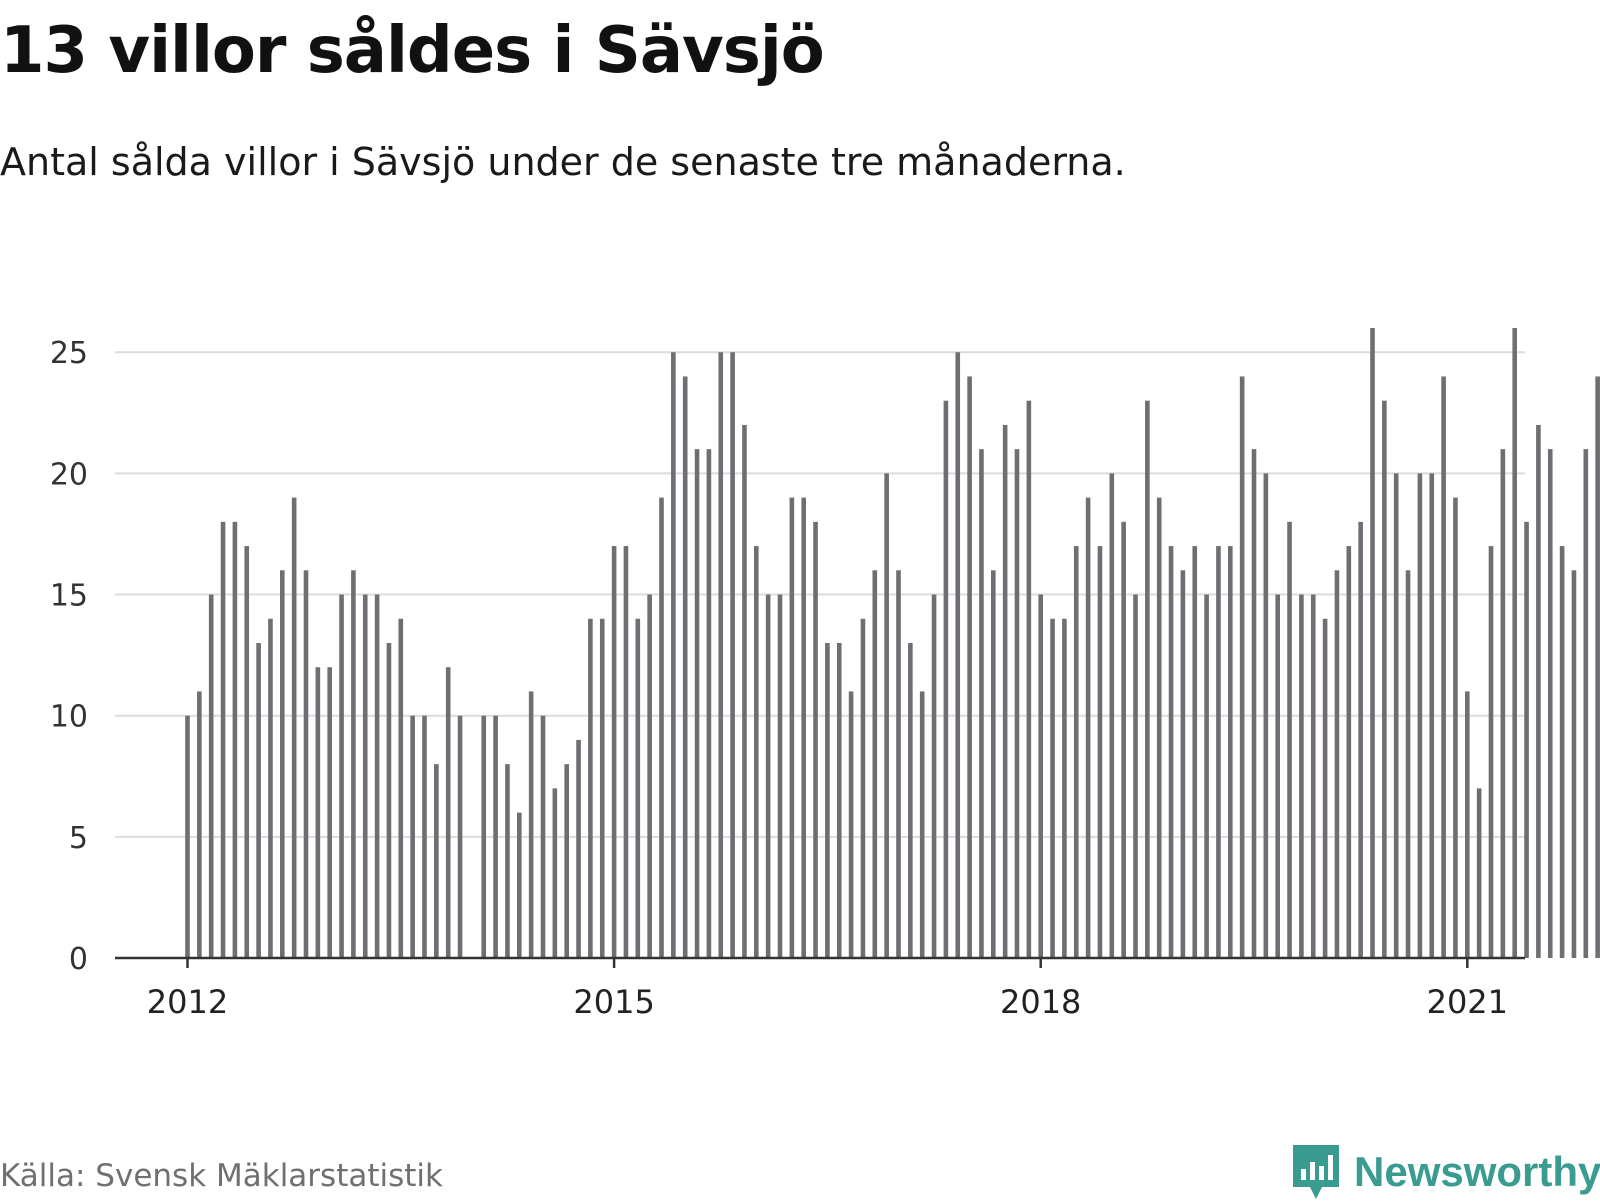 Image resolution: width=1600 pixels, height=1204 pixels. Describe the element at coordinates (1445, 1172) in the screenshot. I see `brand: Newsworthy` at that location.